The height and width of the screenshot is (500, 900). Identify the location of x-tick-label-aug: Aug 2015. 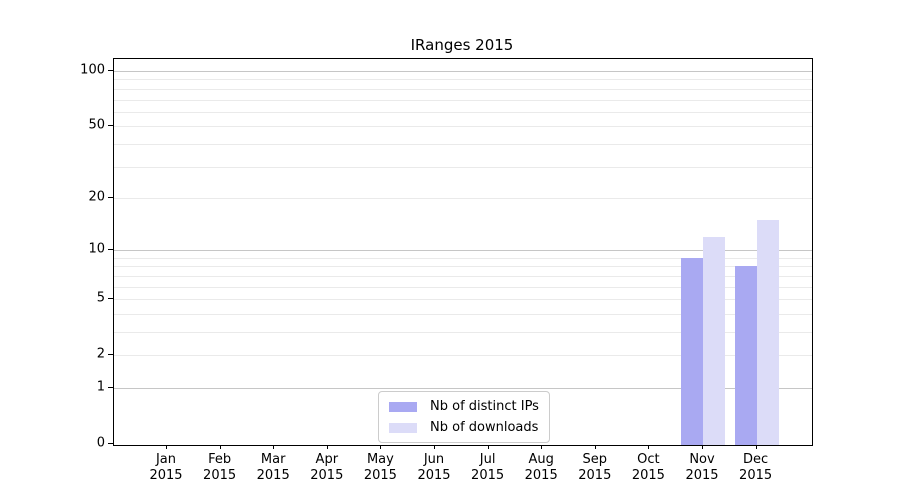
(541, 468).